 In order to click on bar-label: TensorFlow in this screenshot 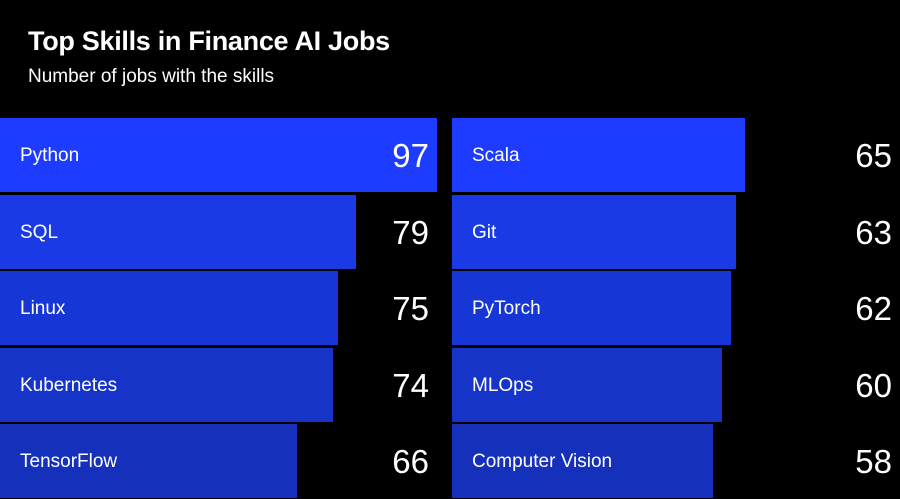, I will do `click(69, 461)`.